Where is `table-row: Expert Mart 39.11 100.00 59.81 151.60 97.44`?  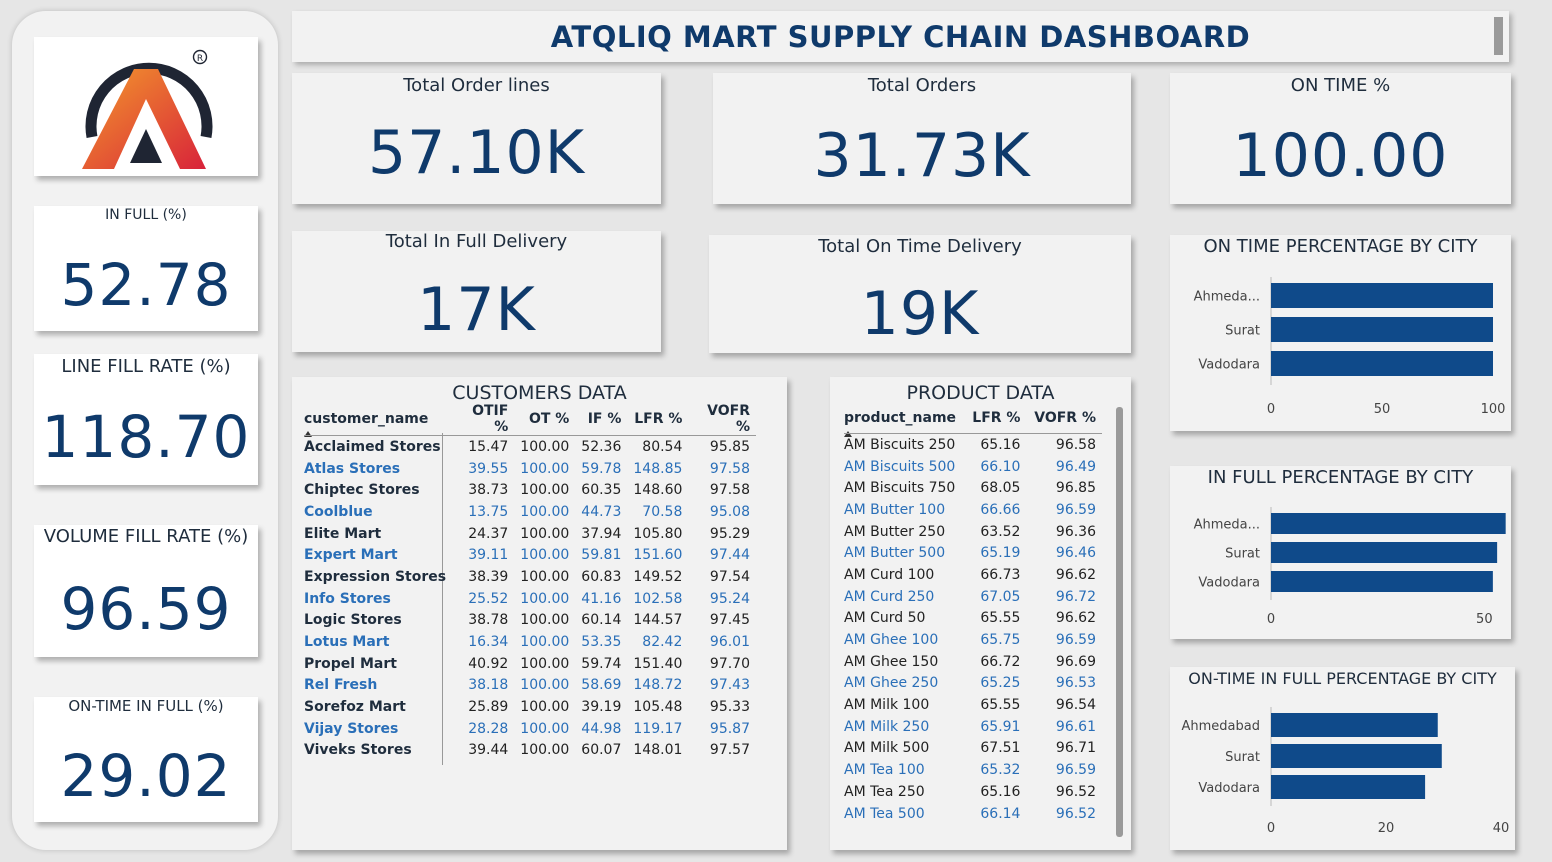
table-row: Expert Mart 39.11 100.00 59.81 151.60 97.44 is located at coordinates (530, 555).